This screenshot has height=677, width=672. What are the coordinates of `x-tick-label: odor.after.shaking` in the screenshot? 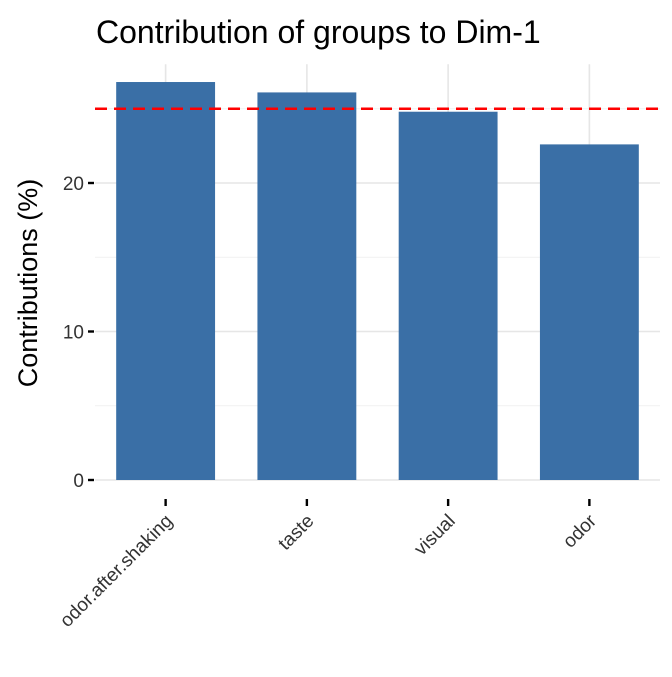 It's located at (116, 571).